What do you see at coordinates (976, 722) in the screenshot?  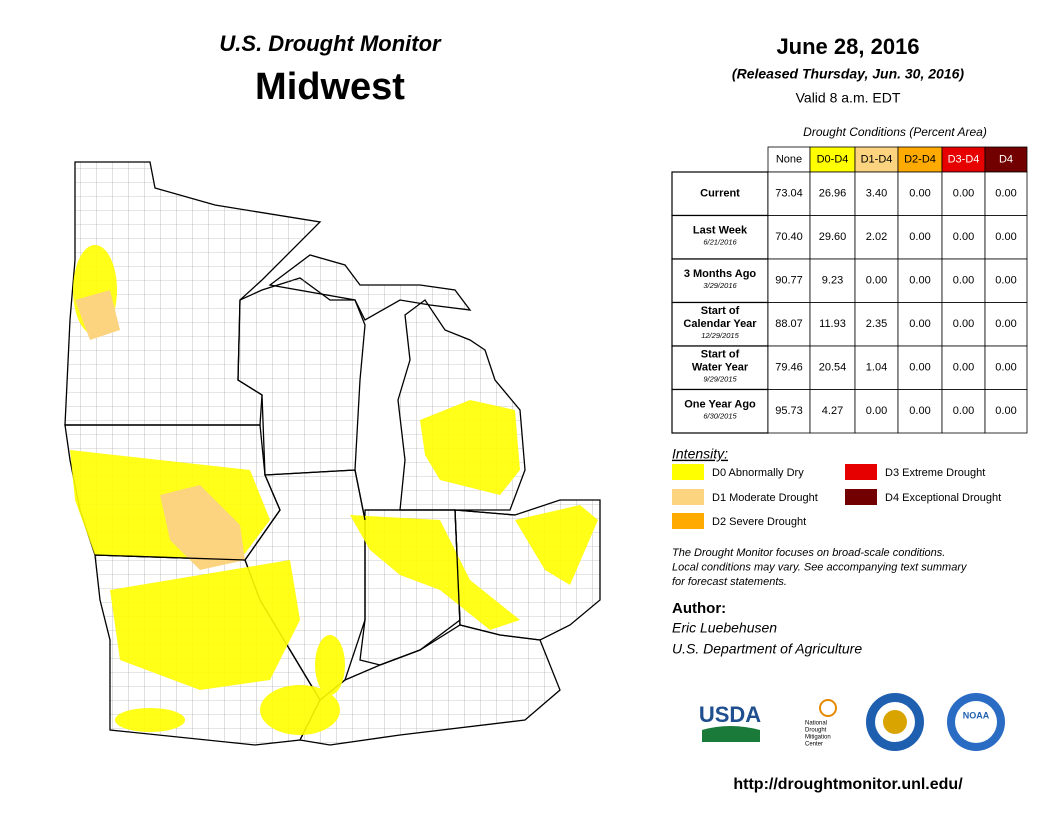 I see `noaa-logo-inner` at bounding box center [976, 722].